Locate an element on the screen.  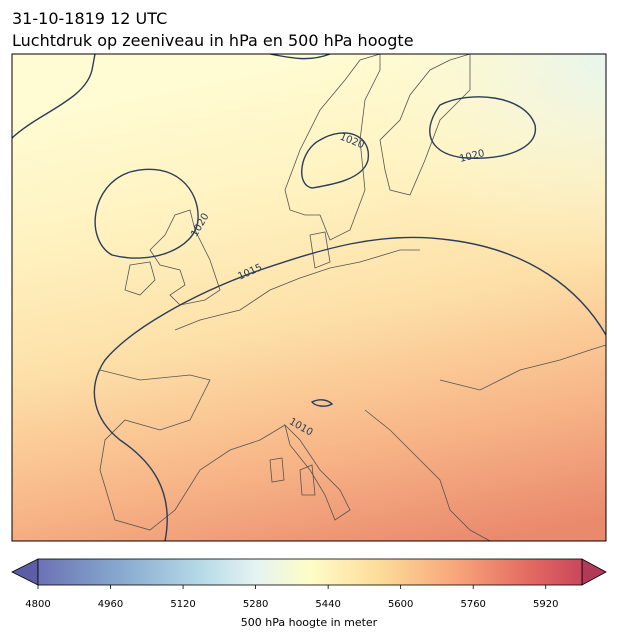
colorbar-tick-label: 5600 is located at coordinates (400, 604).